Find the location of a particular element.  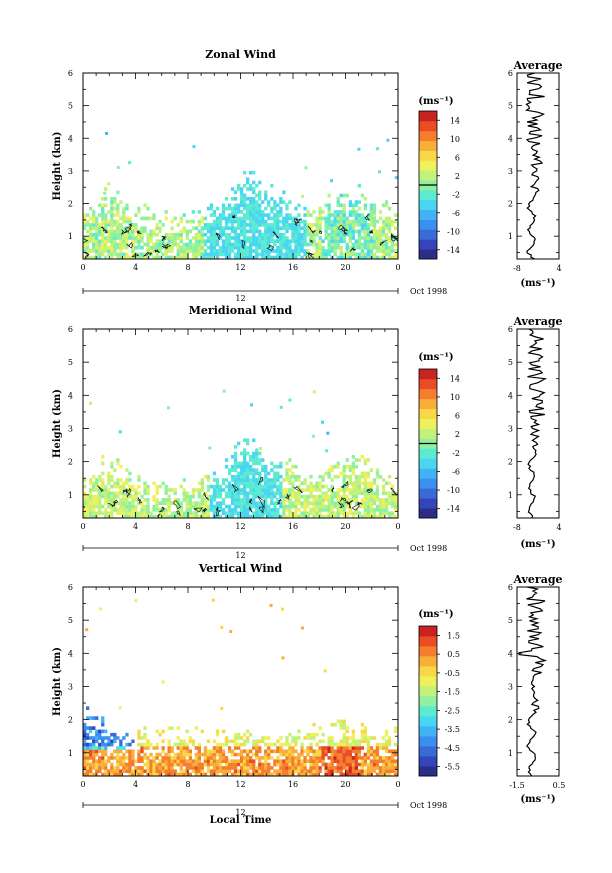

x-tick-label: 20 is located at coordinates (345, 267).